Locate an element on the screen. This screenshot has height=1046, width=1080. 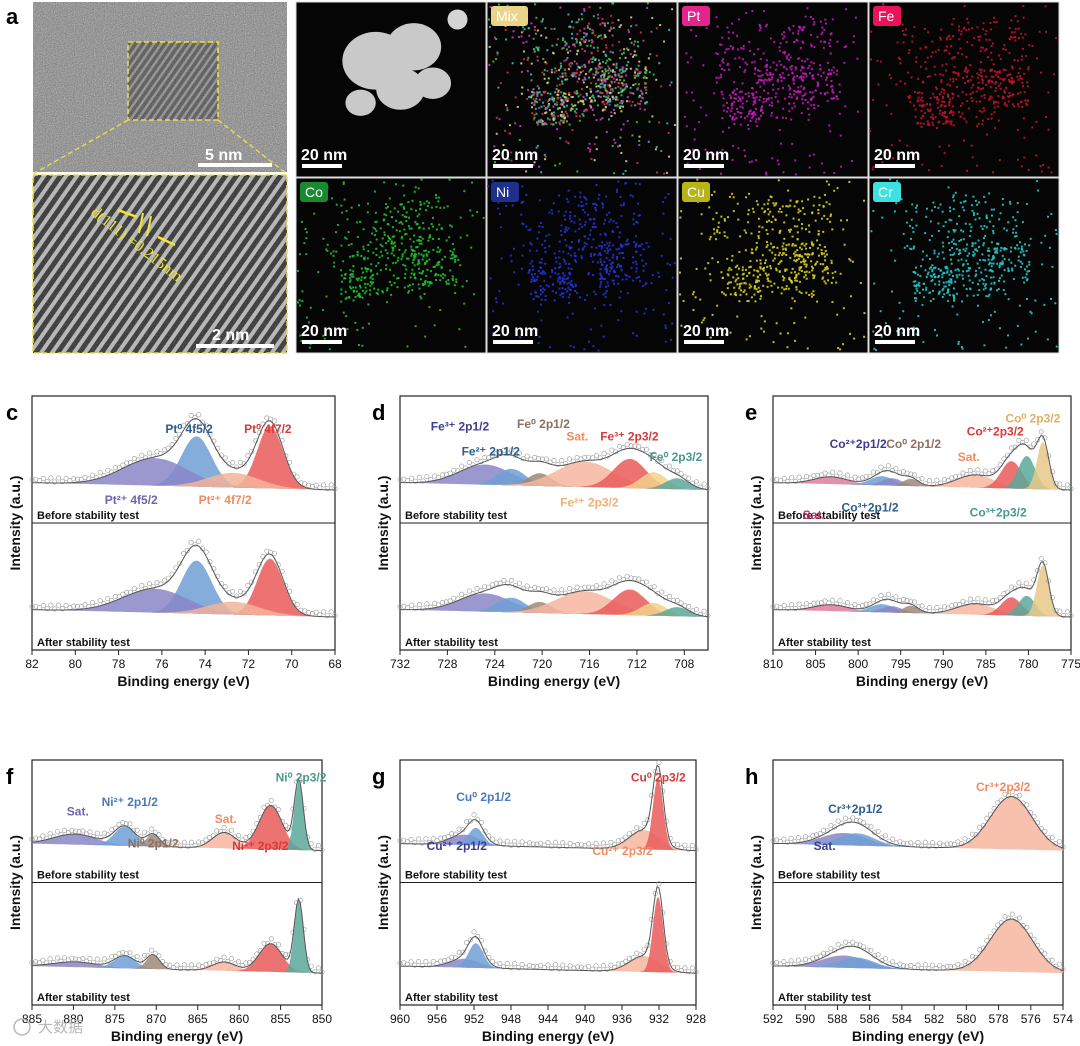
x-tick-label: 584 is located at coordinates (902, 1019).